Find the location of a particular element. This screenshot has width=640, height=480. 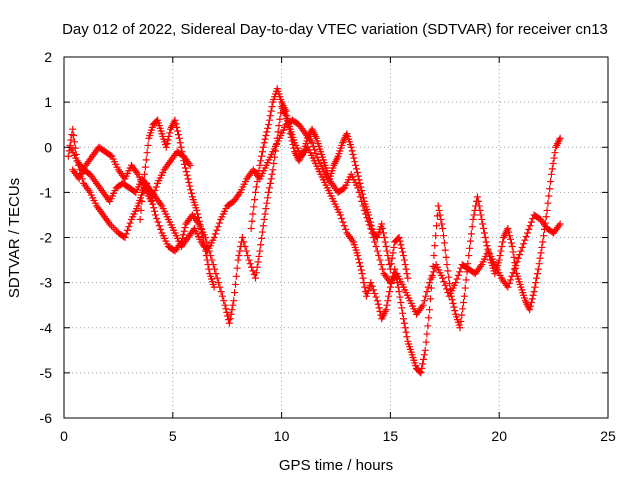

x-tick-labels: 0 5 10 15 20 25 is located at coordinates (338, 436).